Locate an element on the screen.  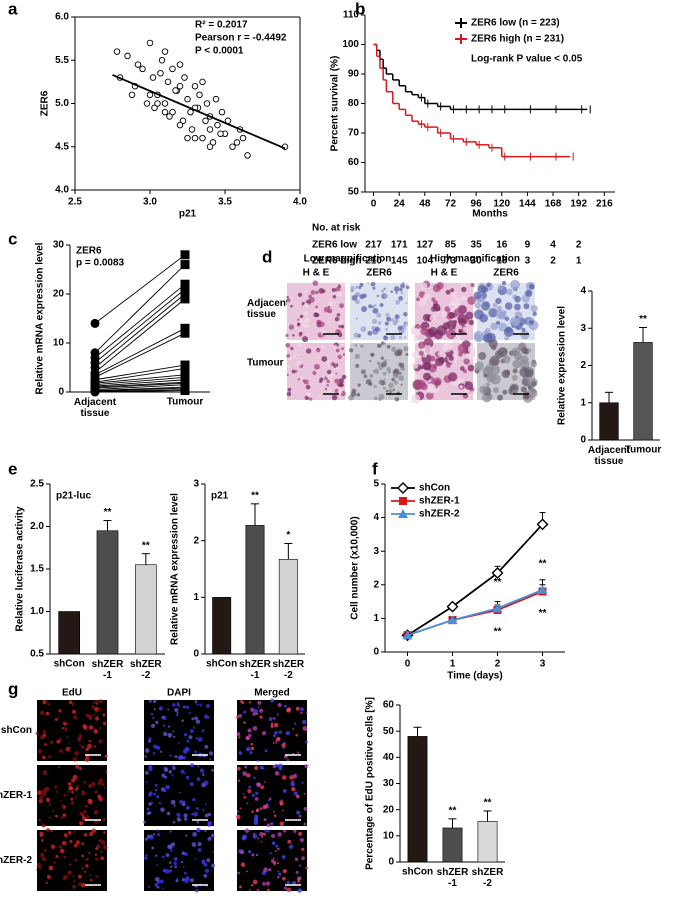
row-label: Tumour is located at coordinates (265, 363).